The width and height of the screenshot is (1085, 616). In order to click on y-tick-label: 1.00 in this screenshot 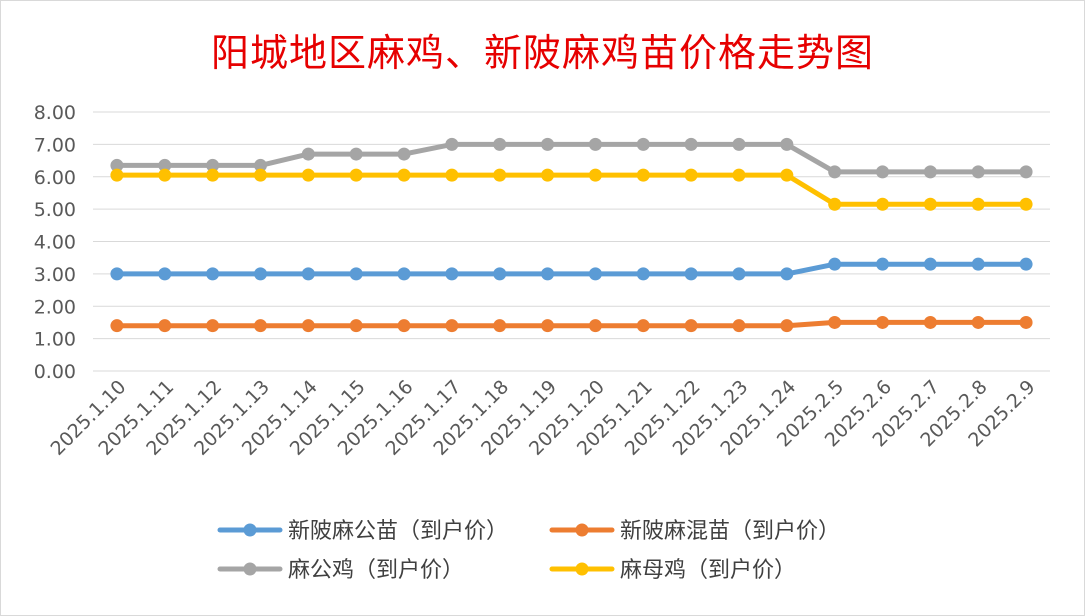, I will do `click(55, 340)`.